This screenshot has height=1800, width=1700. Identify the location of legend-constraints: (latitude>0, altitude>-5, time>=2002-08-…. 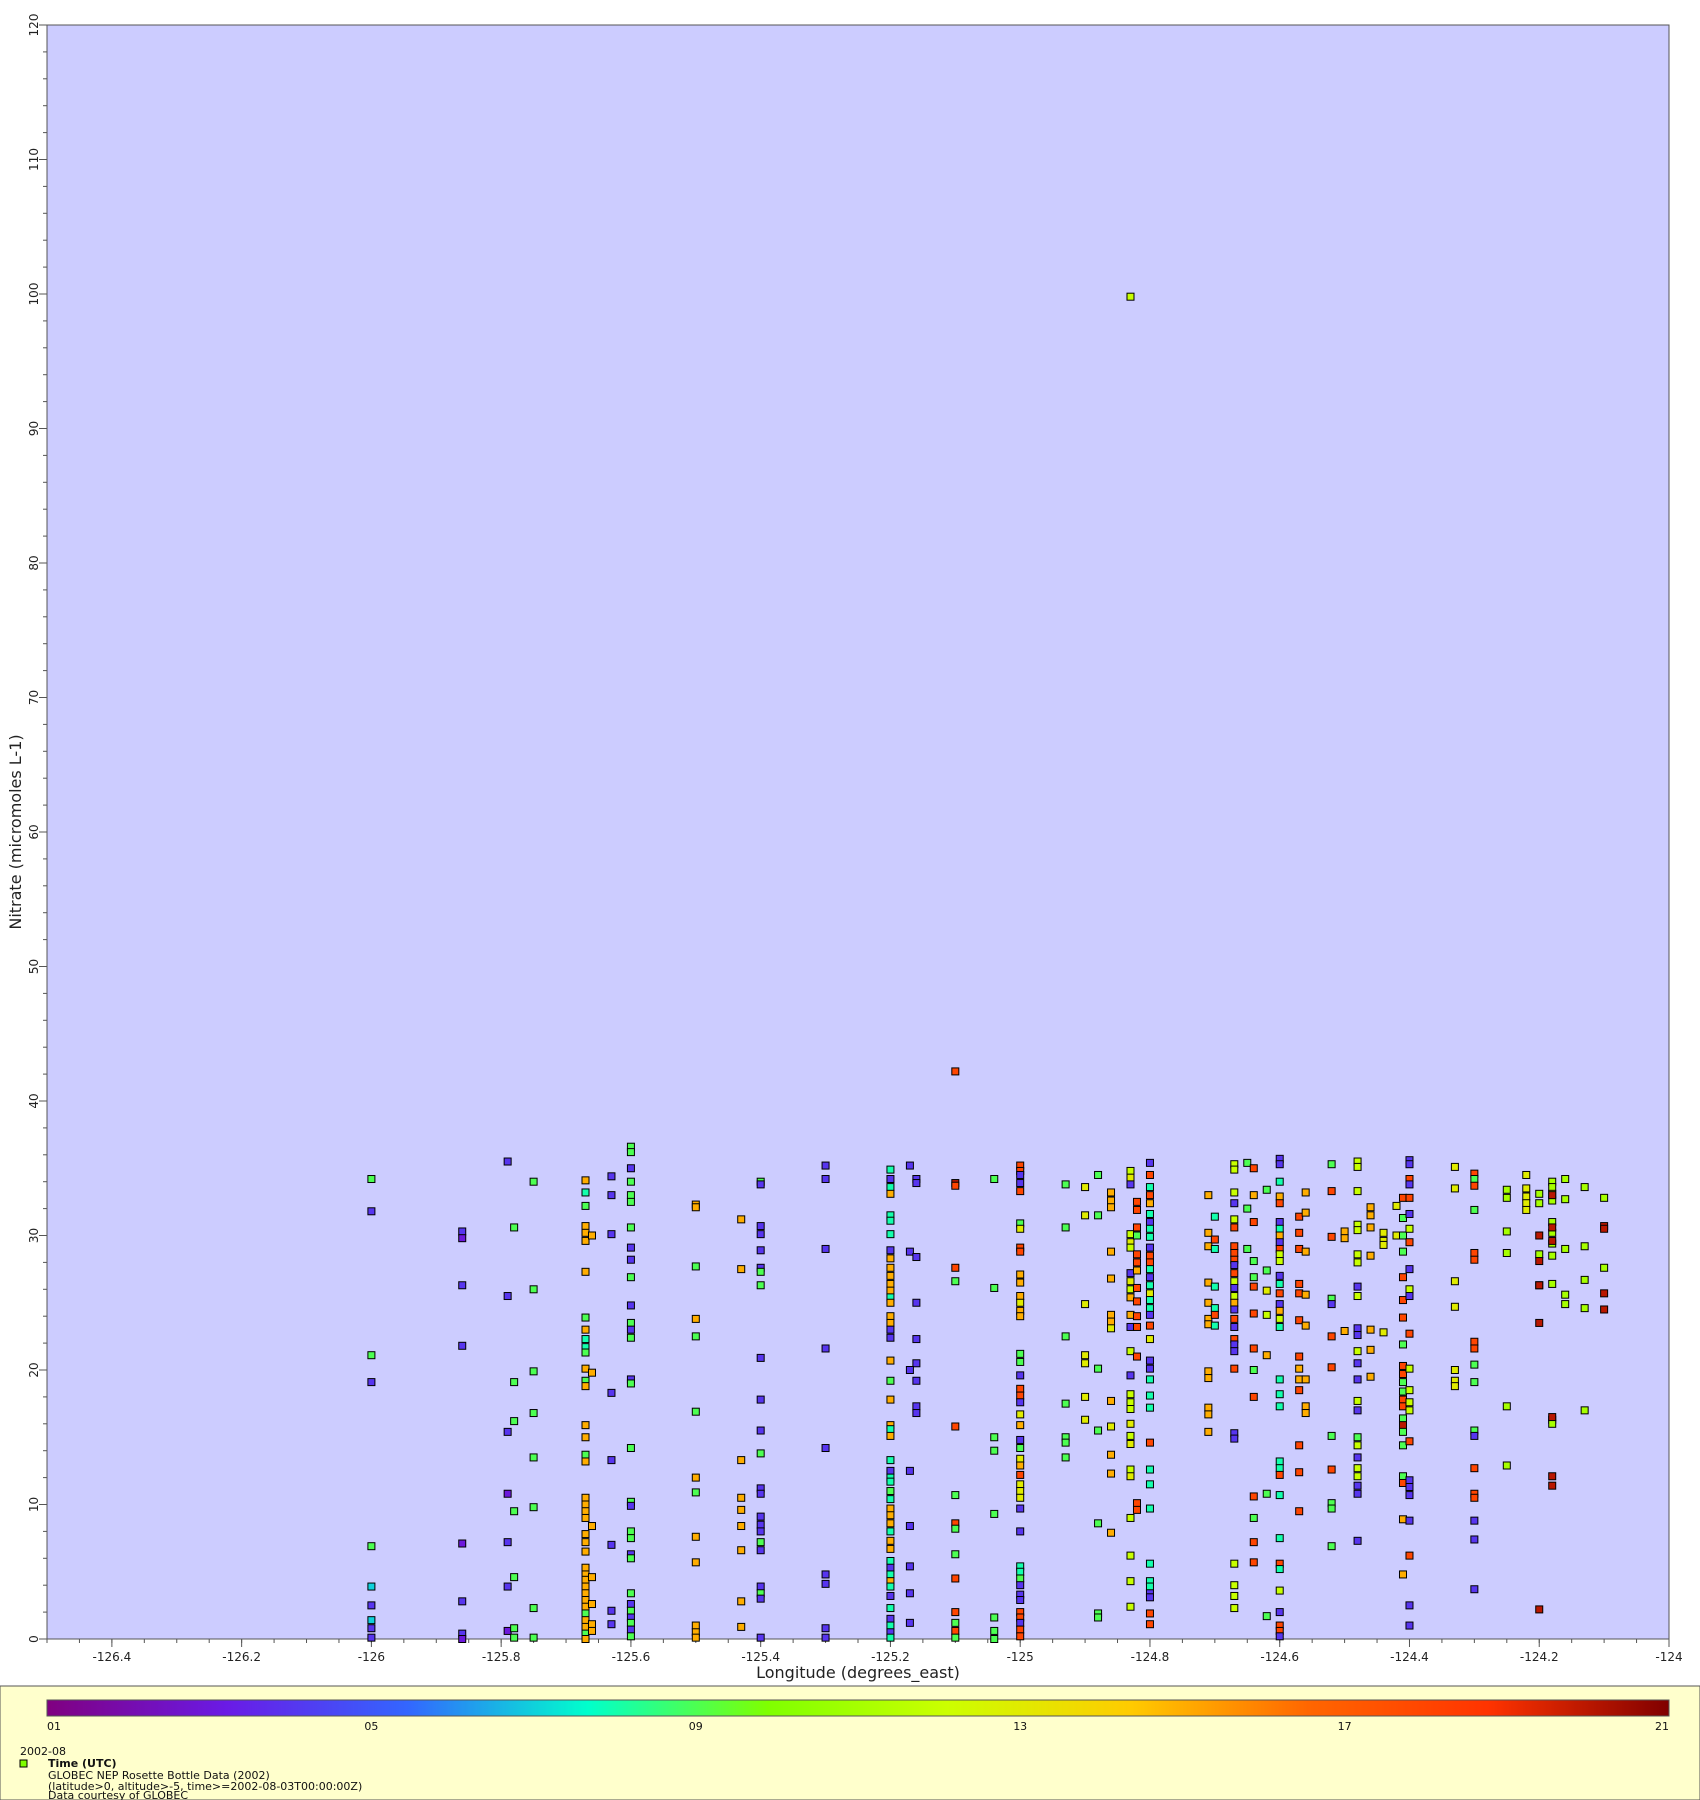
(205, 1786).